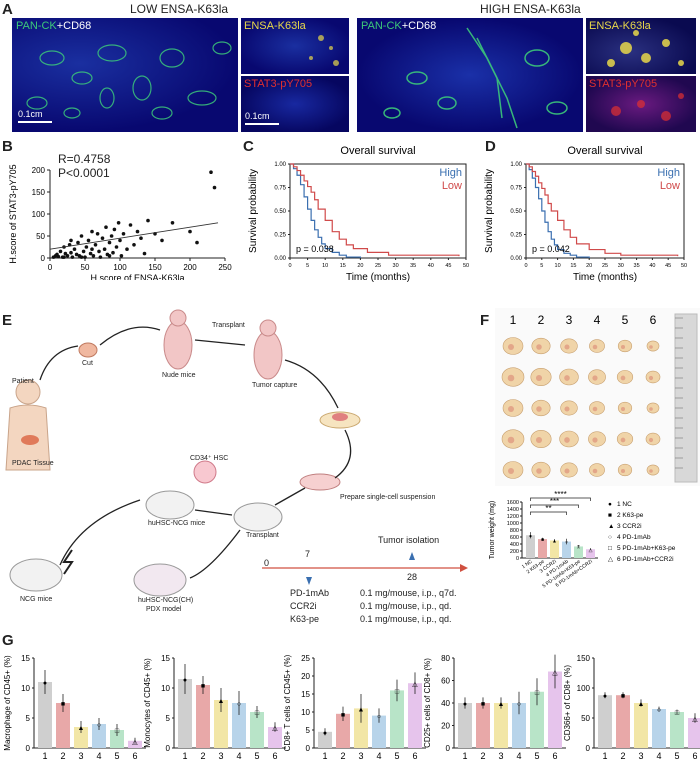 Image resolution: width=700 pixels, height=776 pixels. What do you see at coordinates (591, 550) in the screenshot?
I see `bar-marker: △` at bounding box center [591, 550].